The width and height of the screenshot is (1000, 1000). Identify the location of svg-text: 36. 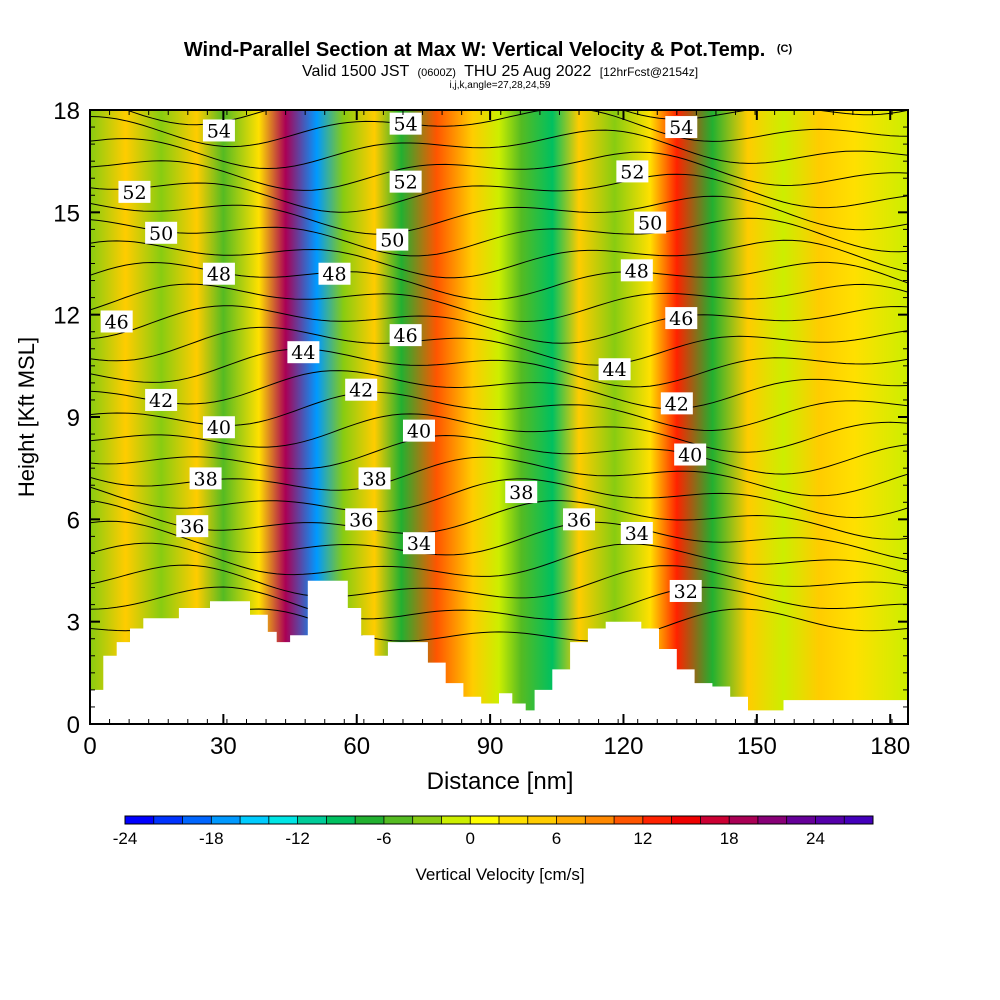
(579, 520).